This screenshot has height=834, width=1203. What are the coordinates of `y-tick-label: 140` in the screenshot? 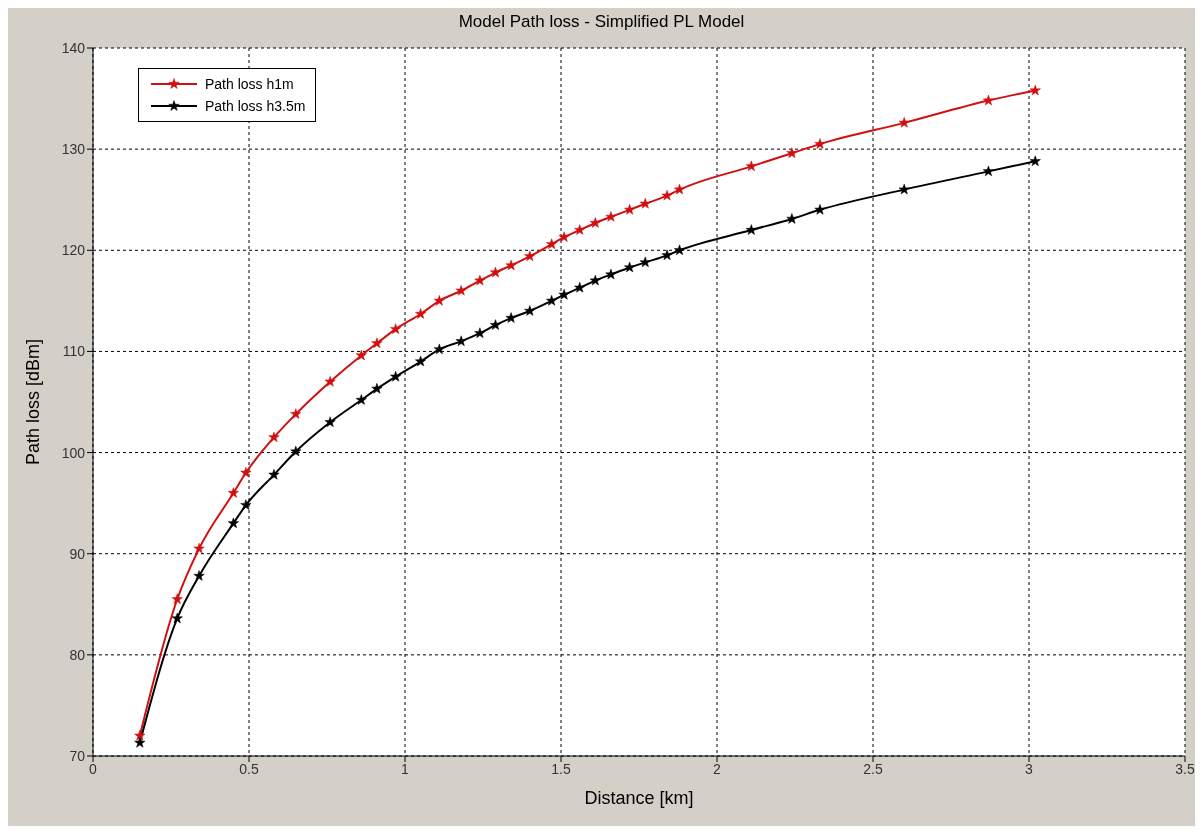 It's located at (73, 47).